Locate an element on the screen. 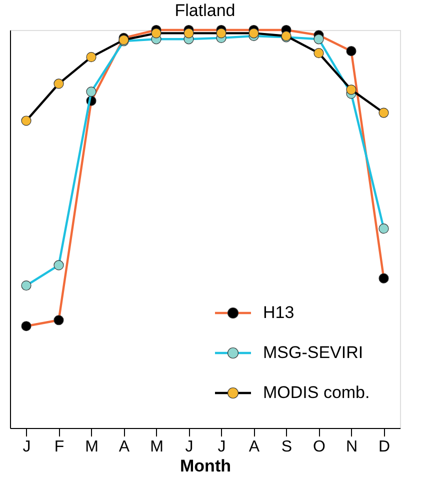 This screenshot has height=502, width=434. x-tick-label: N is located at coordinates (352, 447).